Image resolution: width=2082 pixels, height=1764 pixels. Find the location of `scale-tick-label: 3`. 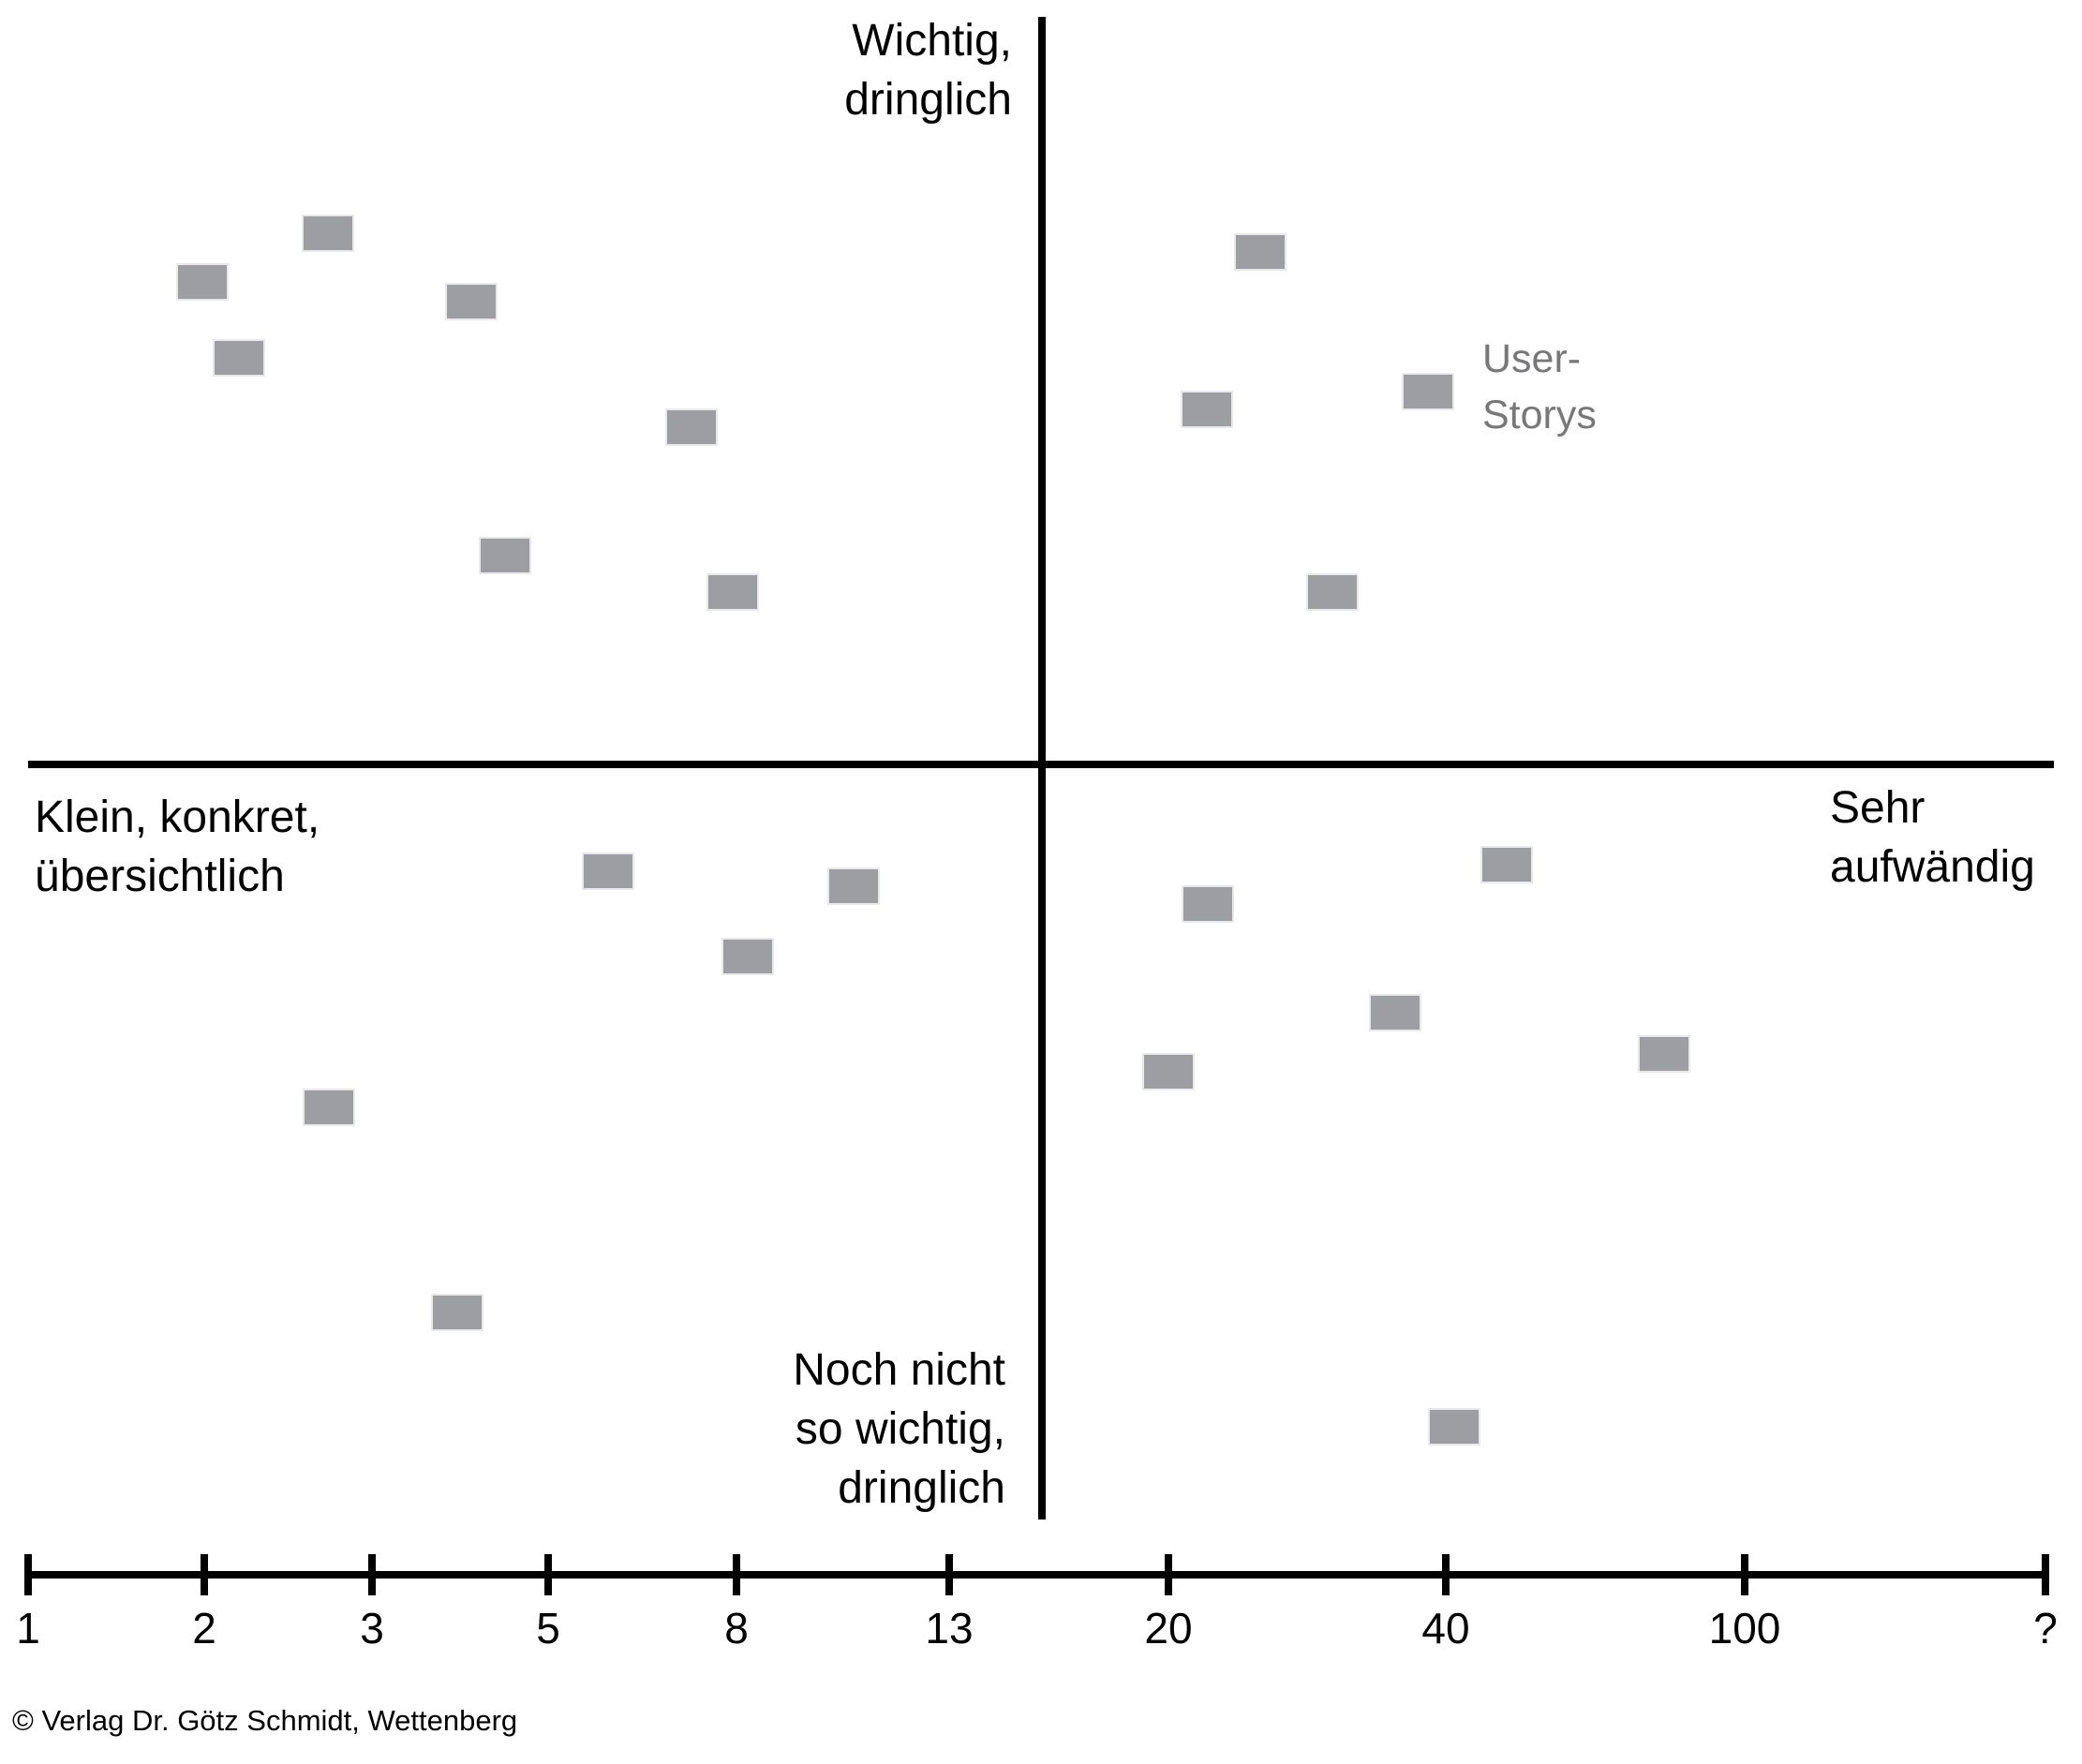

scale-tick-label: 3 is located at coordinates (372, 1628).